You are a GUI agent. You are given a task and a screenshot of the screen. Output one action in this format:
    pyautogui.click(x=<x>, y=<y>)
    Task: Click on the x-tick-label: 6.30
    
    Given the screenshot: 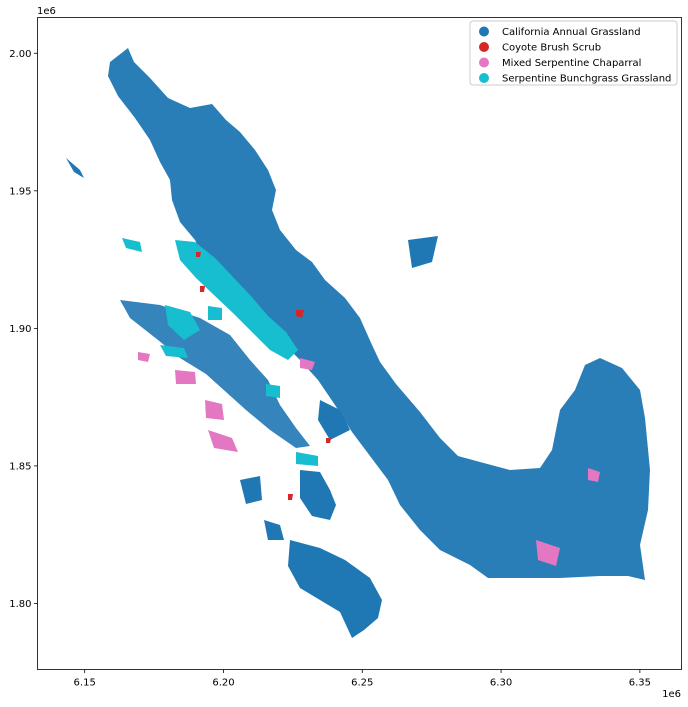 What is the action you would take?
    pyautogui.click(x=501, y=683)
    